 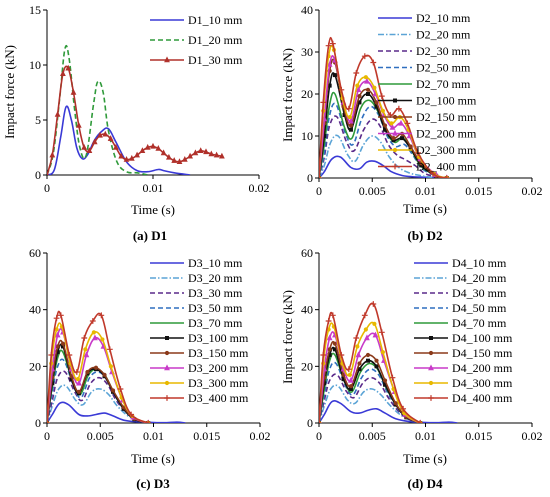 I want to click on panel-caption: (c) D3, so click(x=153, y=483).